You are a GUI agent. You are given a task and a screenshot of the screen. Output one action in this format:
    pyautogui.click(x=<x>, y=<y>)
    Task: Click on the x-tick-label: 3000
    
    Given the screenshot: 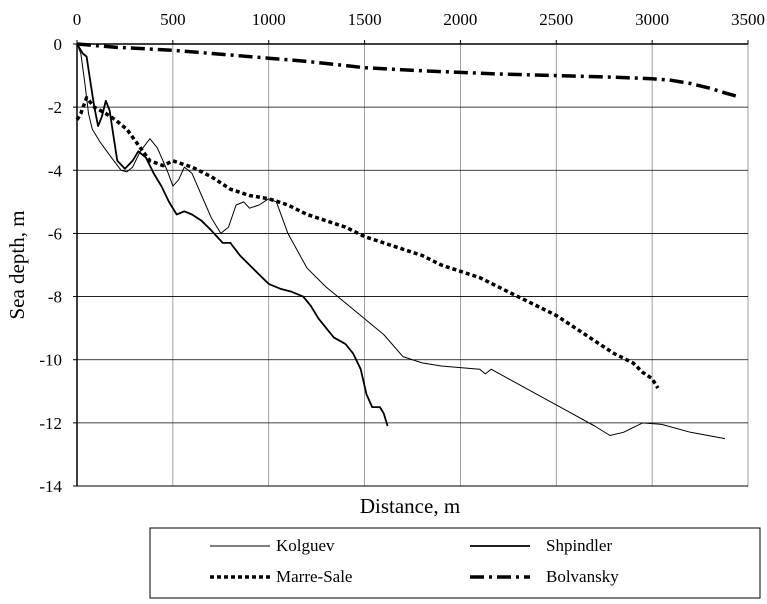 What is the action you would take?
    pyautogui.click(x=652, y=19)
    